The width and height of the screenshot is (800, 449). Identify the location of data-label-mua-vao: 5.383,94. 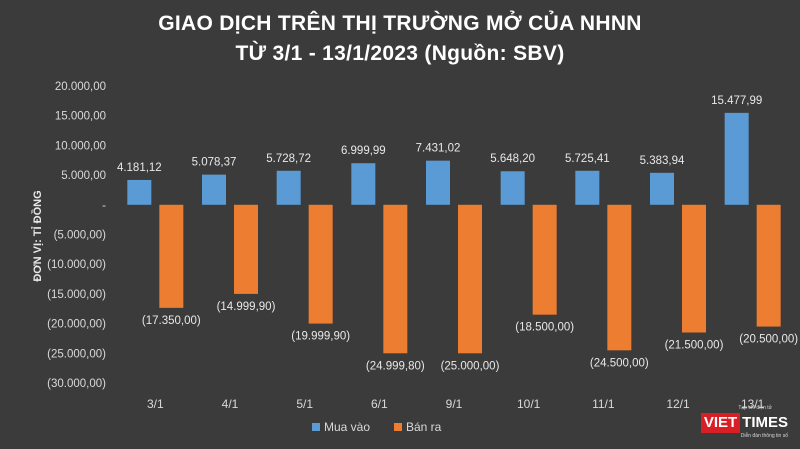
(662, 161).